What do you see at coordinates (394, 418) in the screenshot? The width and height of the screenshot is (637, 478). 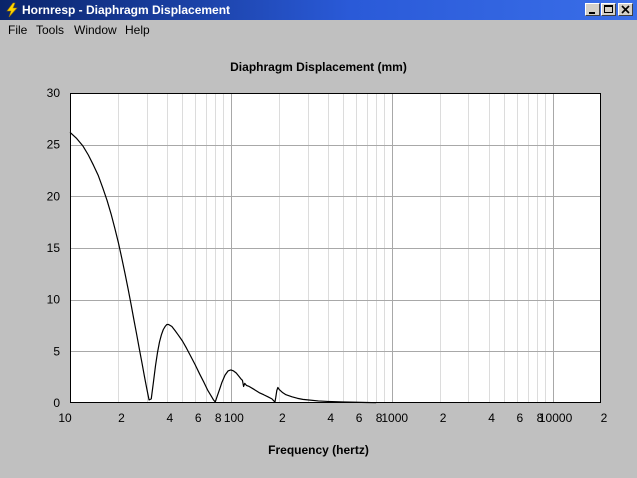 I see `x-tick-label: 1000` at bounding box center [394, 418].